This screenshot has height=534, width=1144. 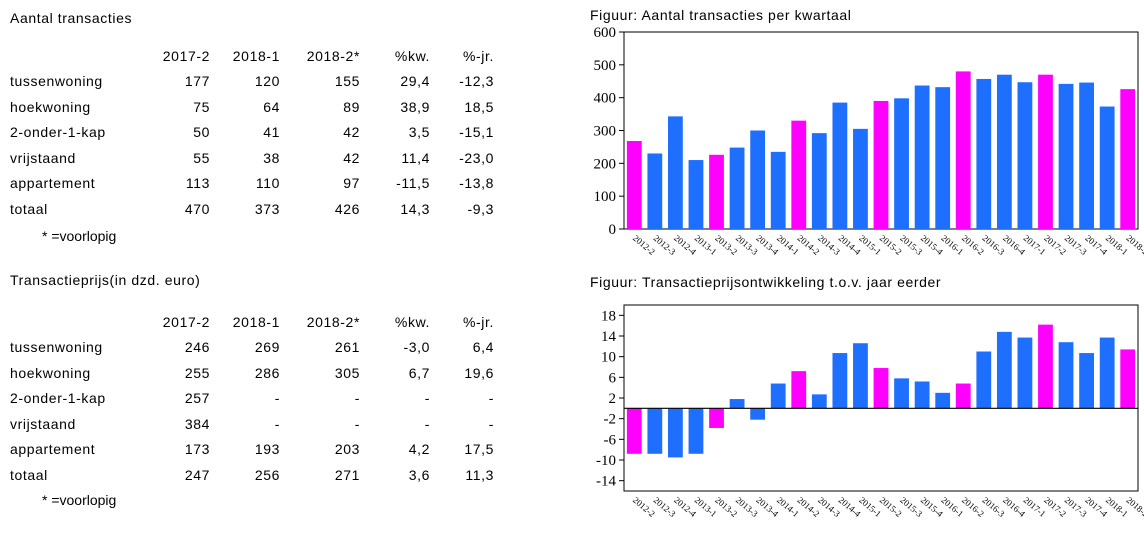 What do you see at coordinates (79, 236) in the screenshot?
I see `transactions-footnote: * =voorlopig` at bounding box center [79, 236].